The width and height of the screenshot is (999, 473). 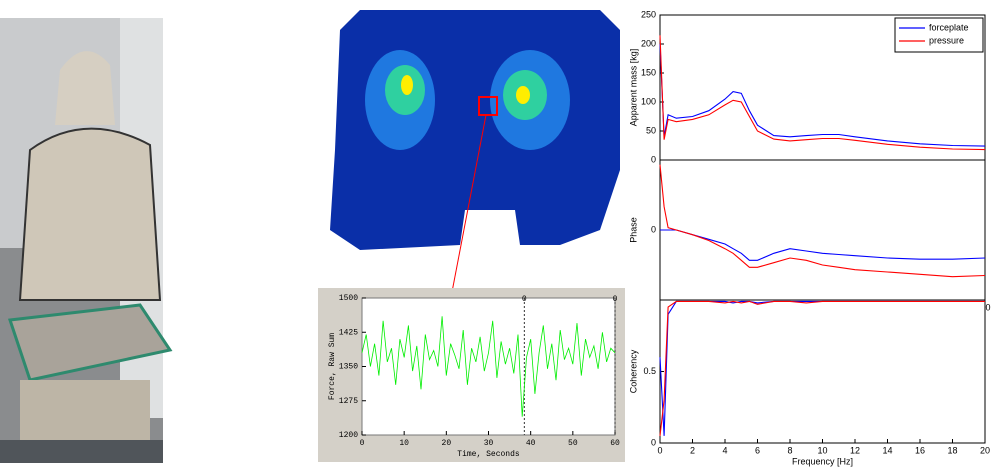 What do you see at coordinates (332, 366) in the screenshot?
I see `y-axis-label: Force, Raw Sum` at bounding box center [332, 366].